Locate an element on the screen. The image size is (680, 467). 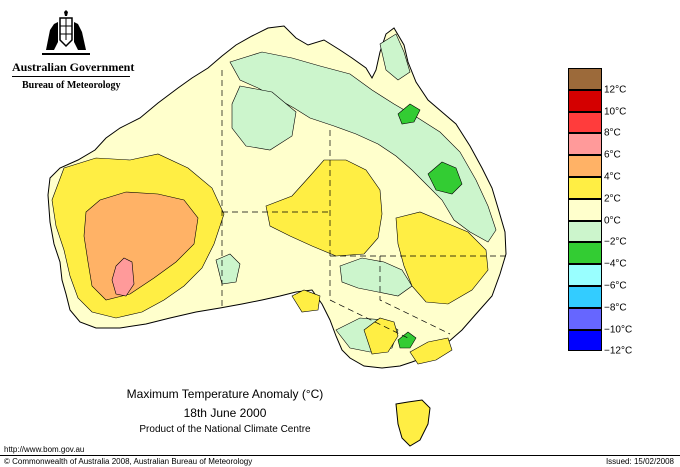
yellow-region-east is located at coordinates (442, 258).